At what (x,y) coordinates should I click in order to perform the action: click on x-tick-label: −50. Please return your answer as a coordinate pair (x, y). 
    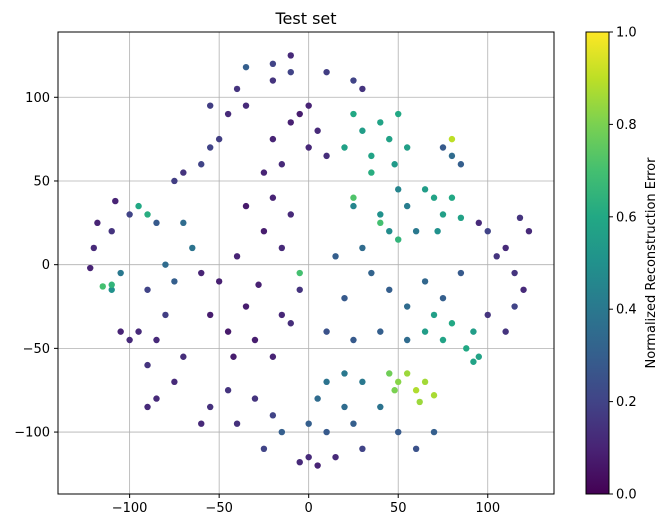
    Looking at the image, I should click on (218, 508).